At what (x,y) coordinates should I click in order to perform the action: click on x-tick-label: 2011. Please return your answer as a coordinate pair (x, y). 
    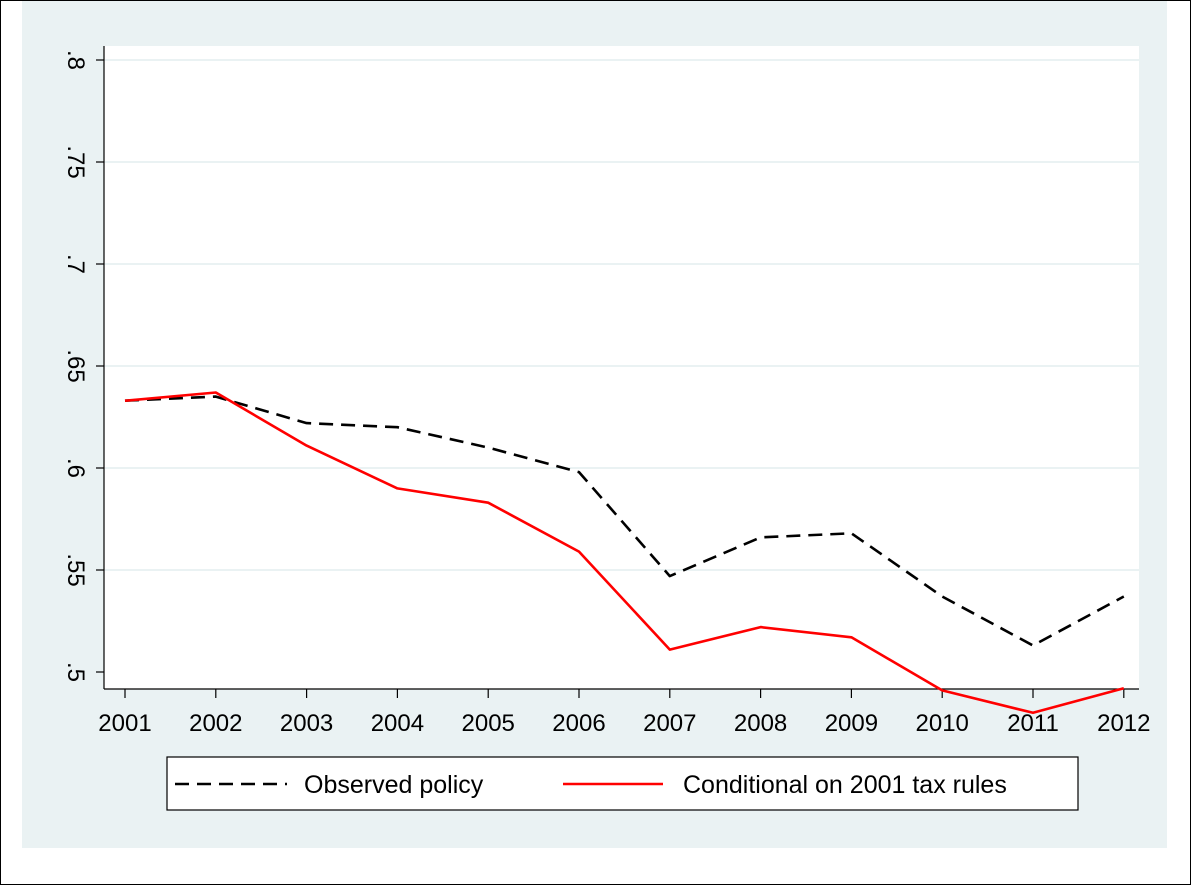
    Looking at the image, I should click on (1033, 723).